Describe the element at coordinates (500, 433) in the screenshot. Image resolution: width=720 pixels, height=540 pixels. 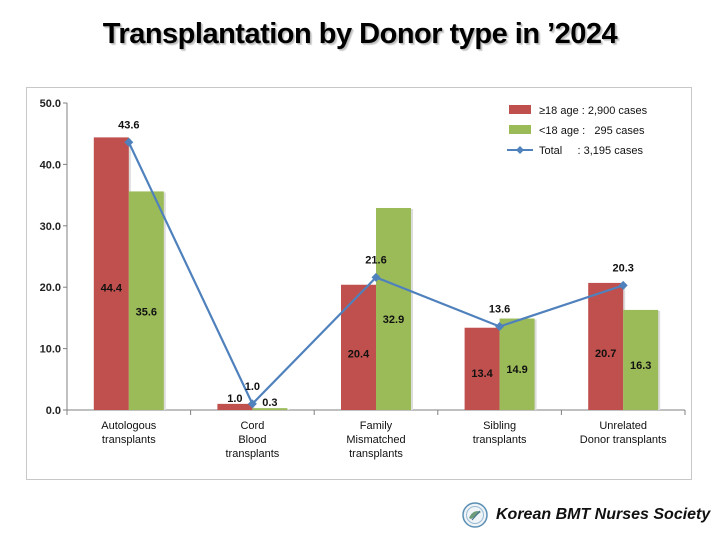
I see `x-category-label: Sibling transplants` at that location.